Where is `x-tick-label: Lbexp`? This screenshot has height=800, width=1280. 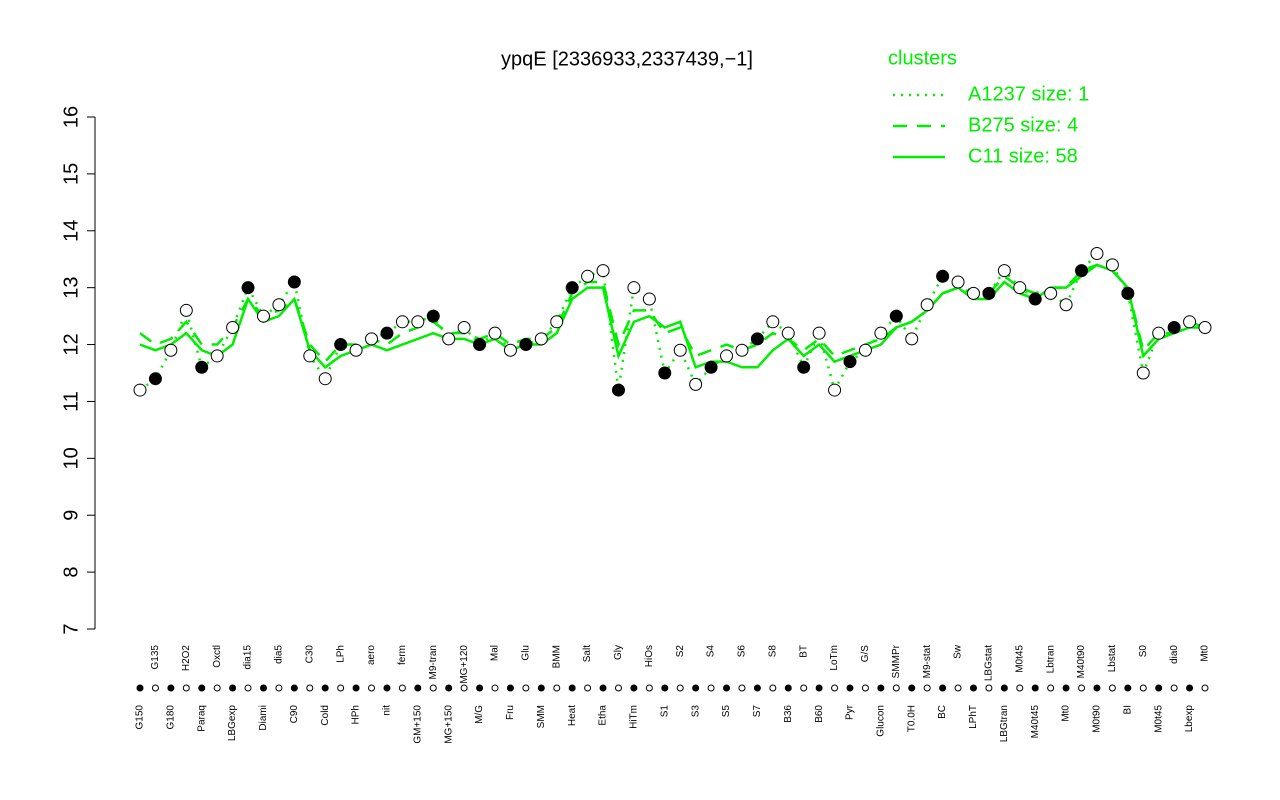 x-tick-label: Lbexp is located at coordinates (1189, 719).